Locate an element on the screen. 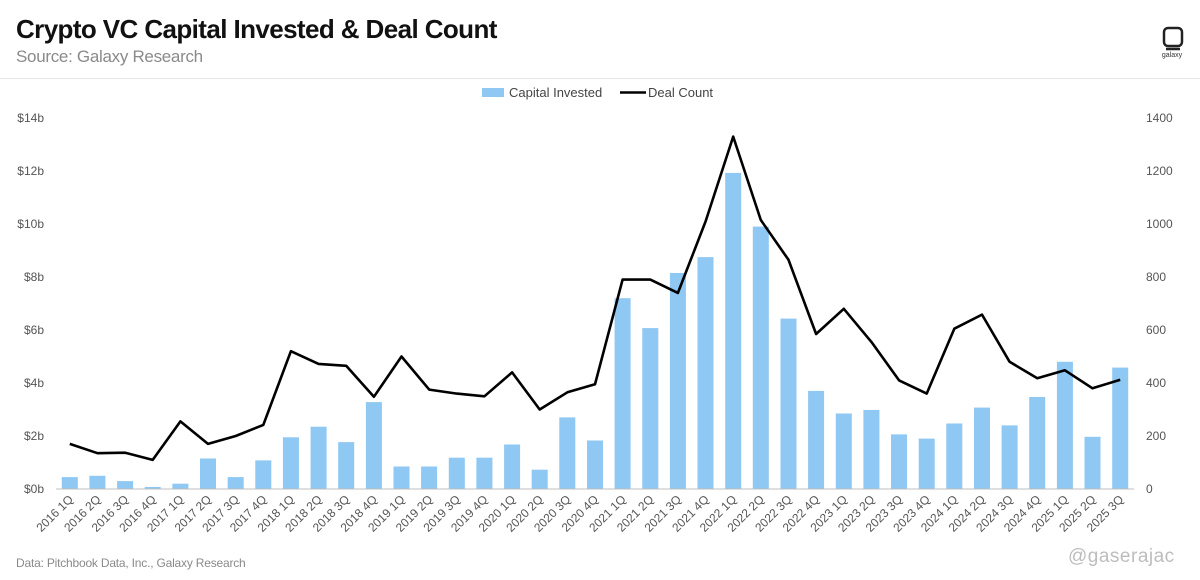 The width and height of the screenshot is (1200, 580). page-subtitle: Source: Galaxy Research is located at coordinates (109, 56).